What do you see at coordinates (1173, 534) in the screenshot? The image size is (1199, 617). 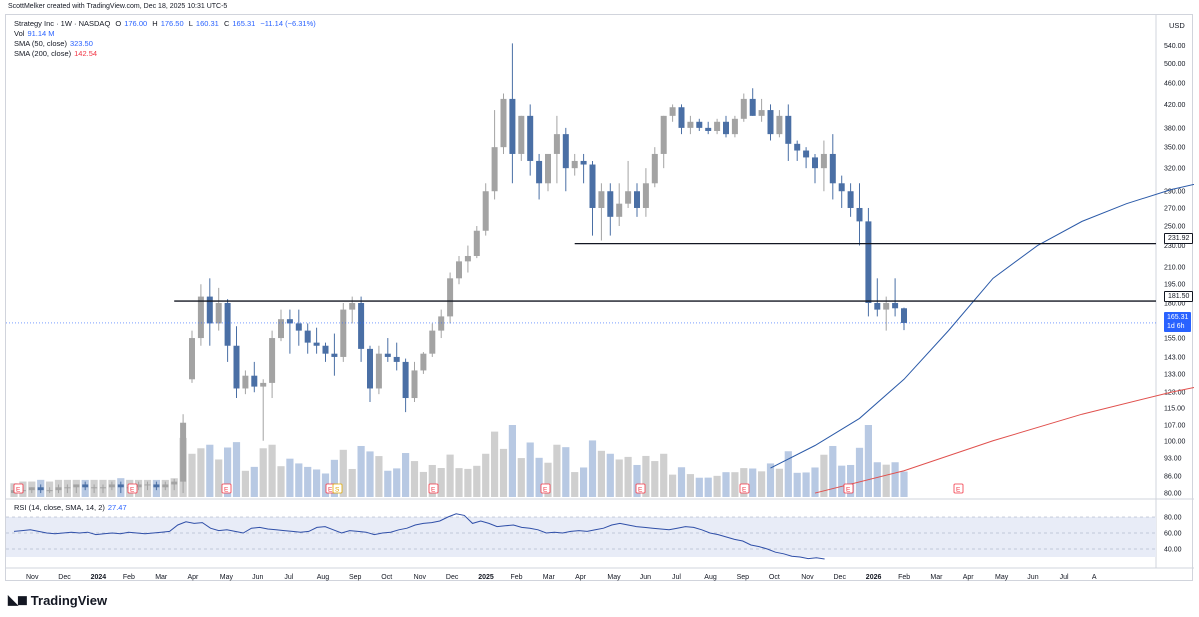 I see `rsi-tick-label: 60.00` at bounding box center [1173, 534].